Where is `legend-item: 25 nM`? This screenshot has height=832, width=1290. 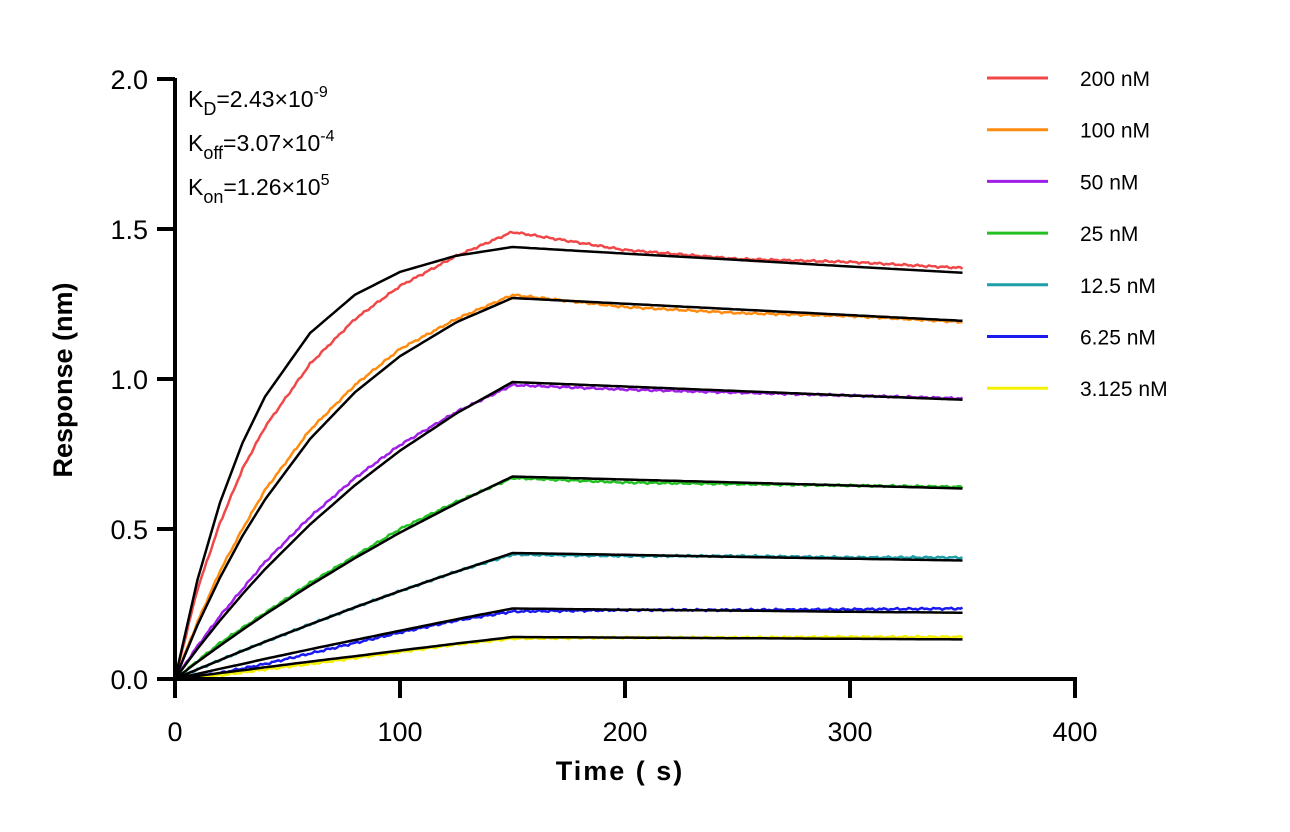 legend-item: 25 nM is located at coordinates (1062, 234).